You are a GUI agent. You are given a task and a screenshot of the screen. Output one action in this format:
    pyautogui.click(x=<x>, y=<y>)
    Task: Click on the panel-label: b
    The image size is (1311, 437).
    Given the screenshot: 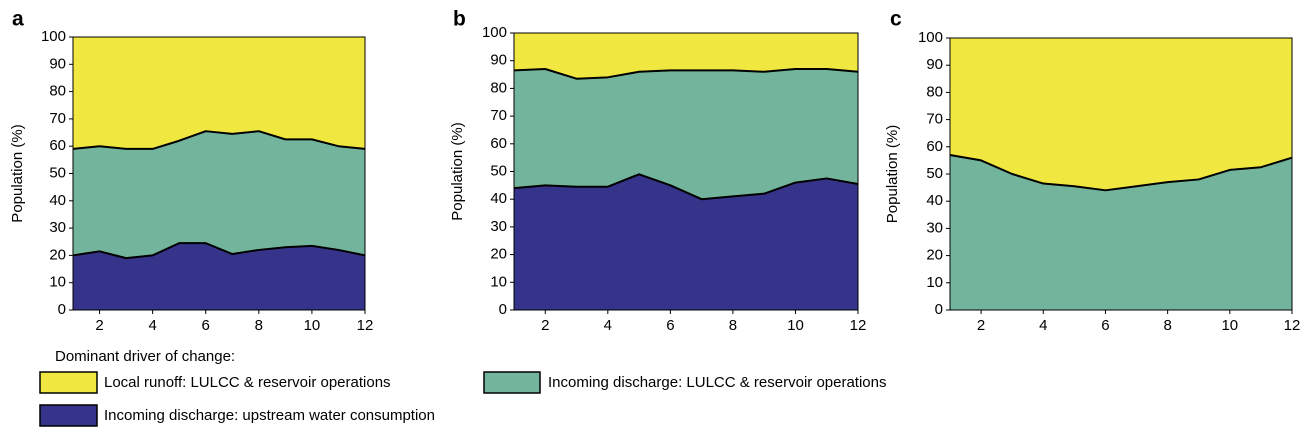 What is the action you would take?
    pyautogui.click(x=459, y=19)
    